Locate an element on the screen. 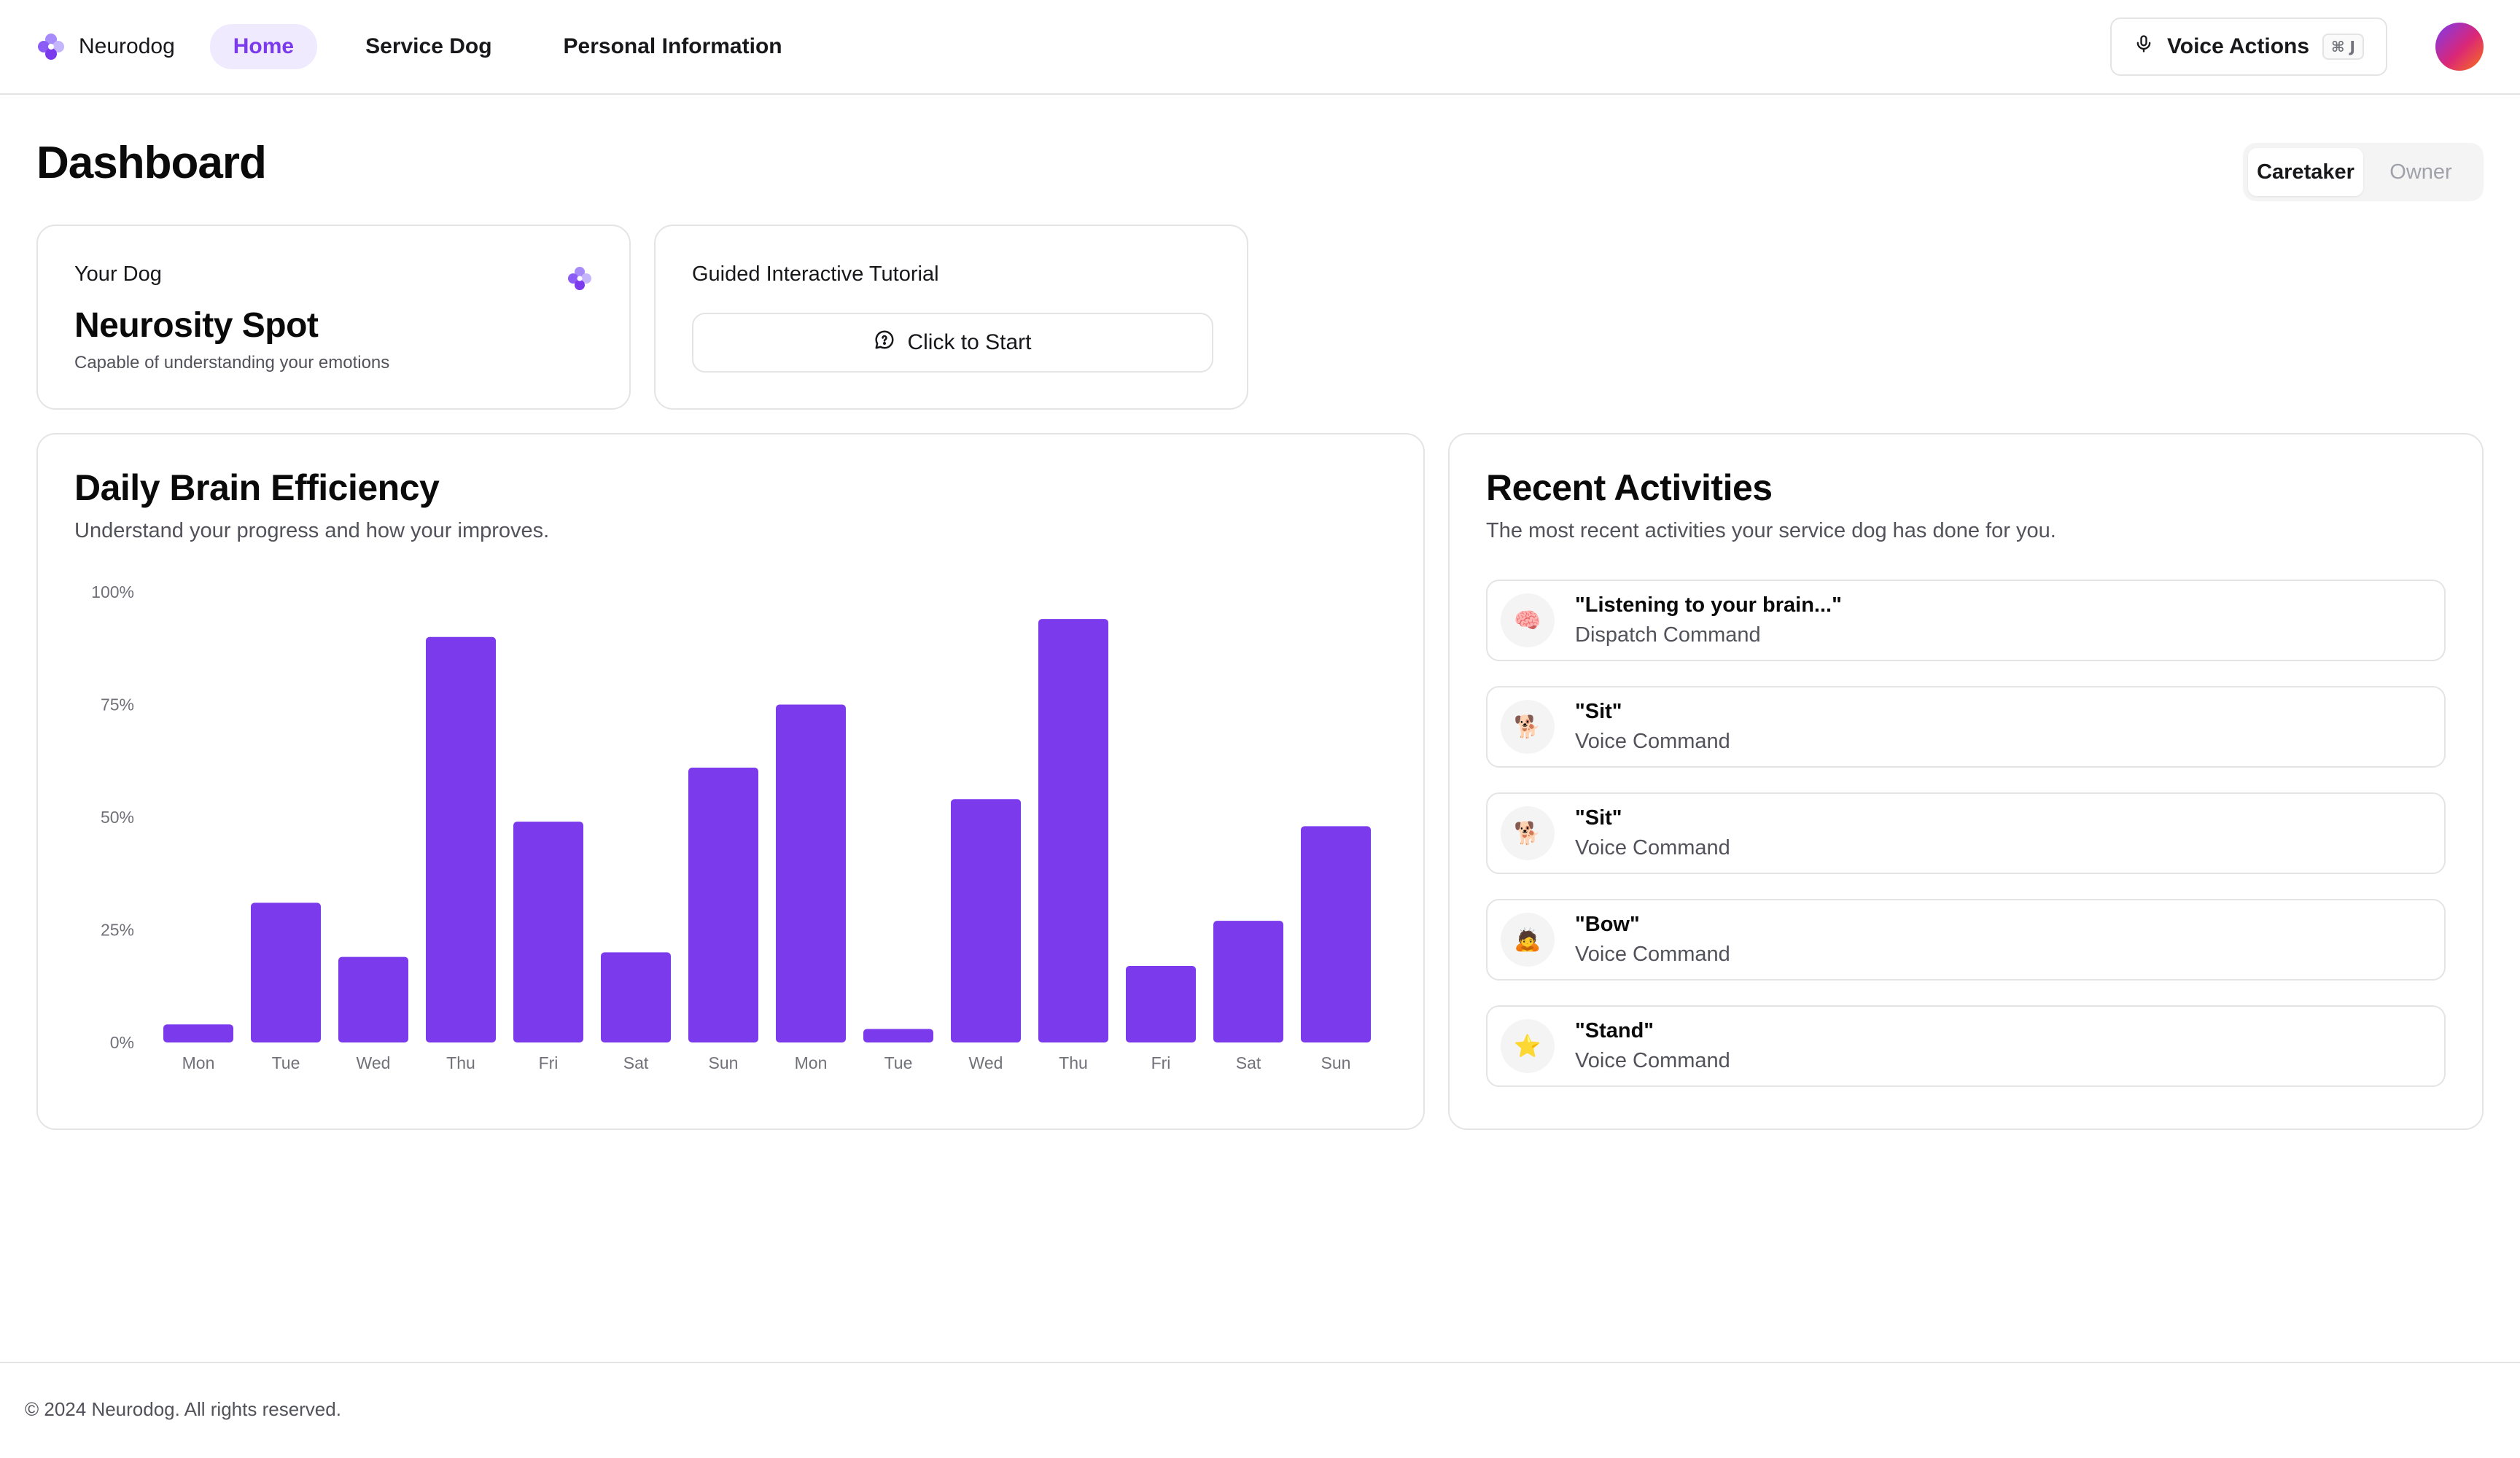  role-caretaker-tab: Caretaker is located at coordinates (2305, 172).